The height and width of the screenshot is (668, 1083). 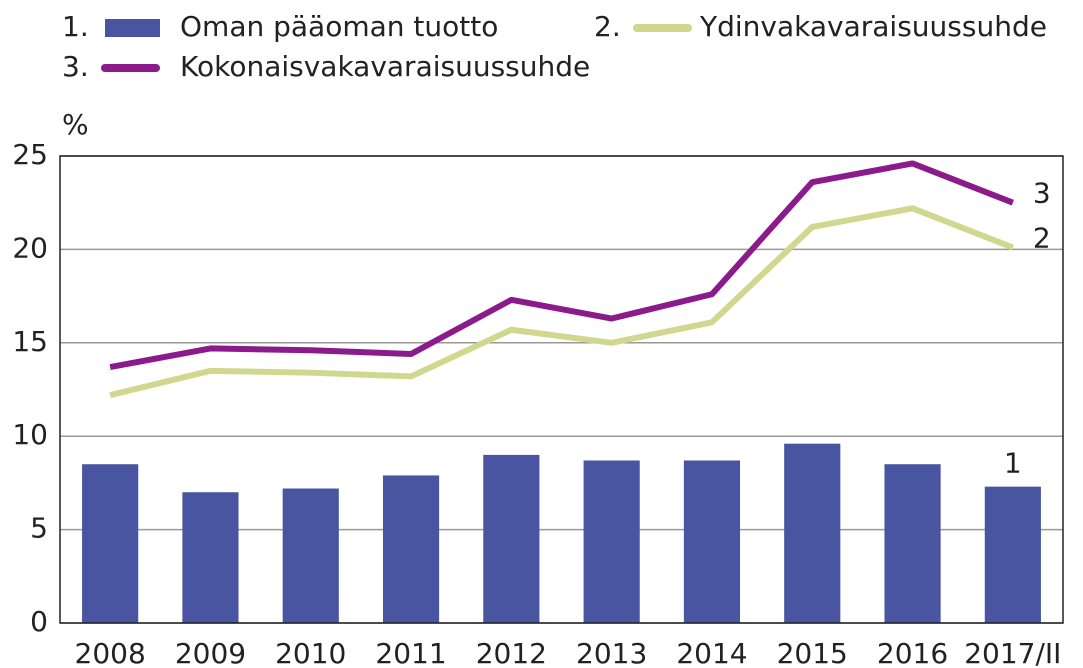 I want to click on x-tick-label: 2017/II, so click(x=1012, y=652).